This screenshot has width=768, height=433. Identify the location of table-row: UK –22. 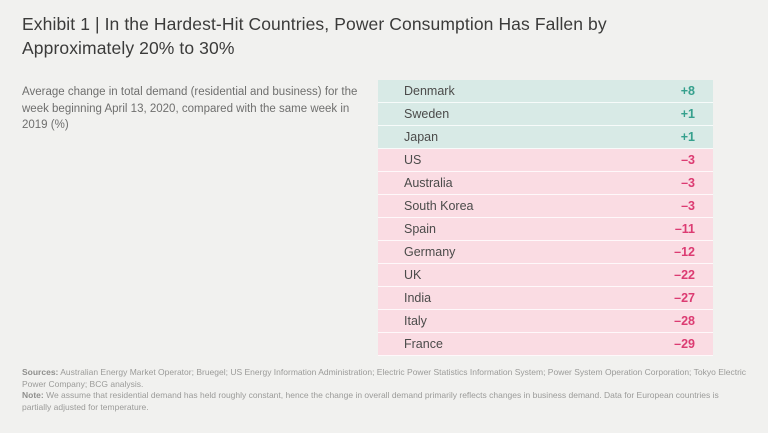
(545, 275).